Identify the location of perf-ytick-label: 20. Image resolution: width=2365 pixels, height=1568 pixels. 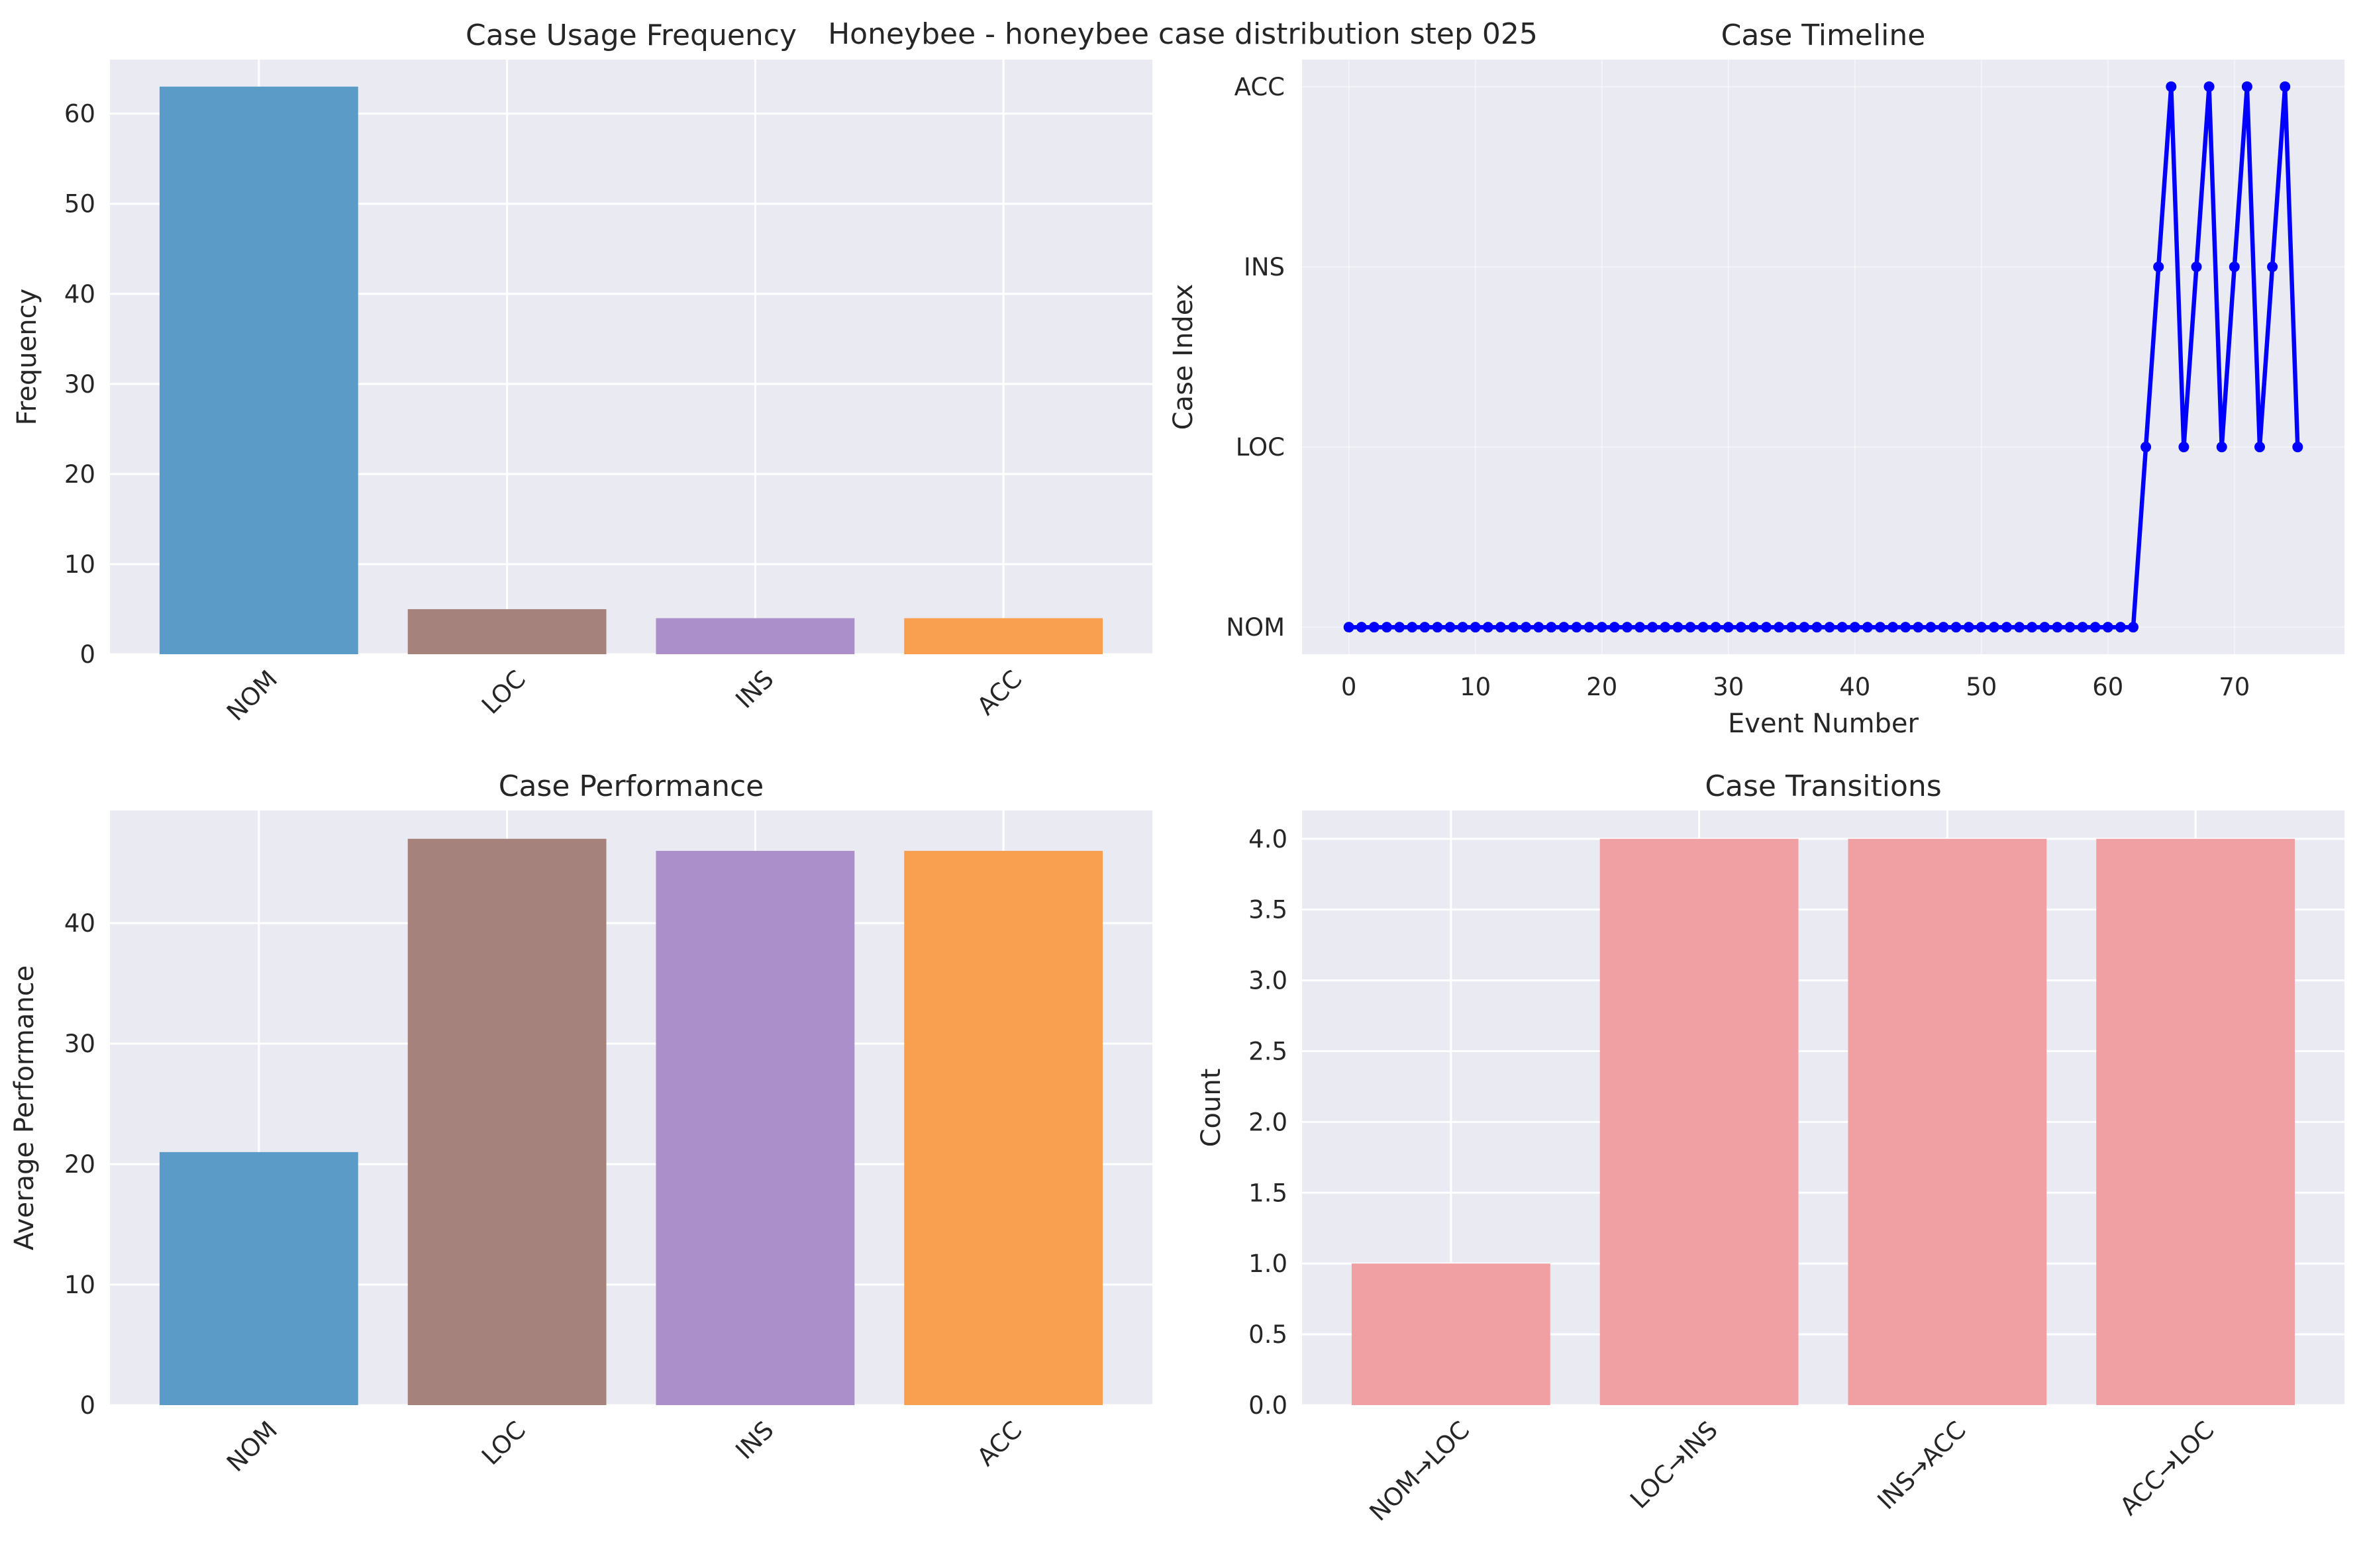
(79, 1164).